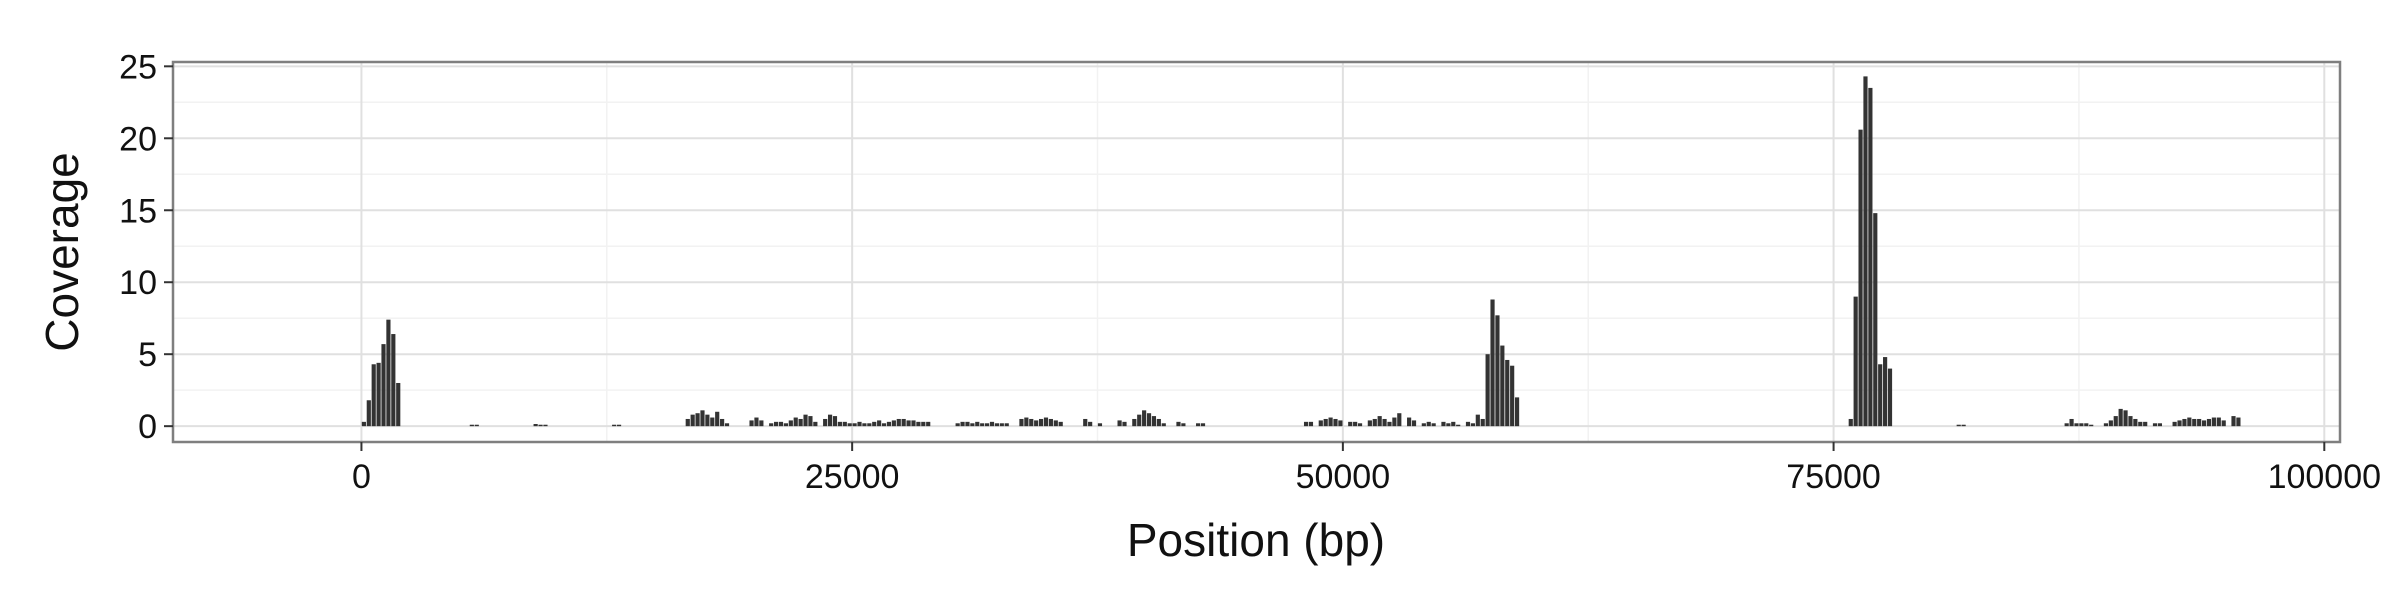 The height and width of the screenshot is (600, 2400). What do you see at coordinates (138, 139) in the screenshot?
I see `y-tick-label: 20` at bounding box center [138, 139].